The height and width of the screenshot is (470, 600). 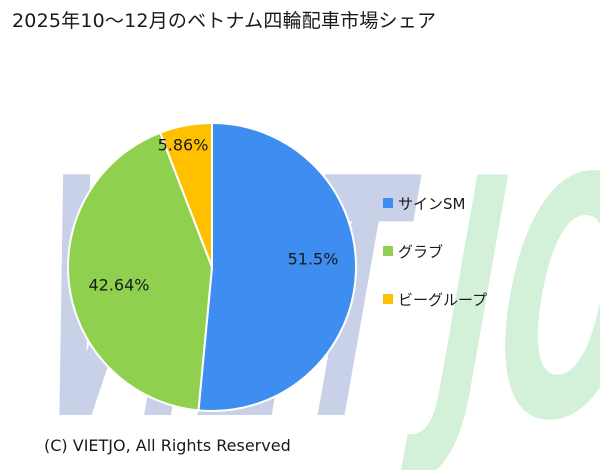 What do you see at coordinates (167, 445) in the screenshot?
I see `copyright-text: (C) VIETJO, All Rights Reserved` at bounding box center [167, 445].